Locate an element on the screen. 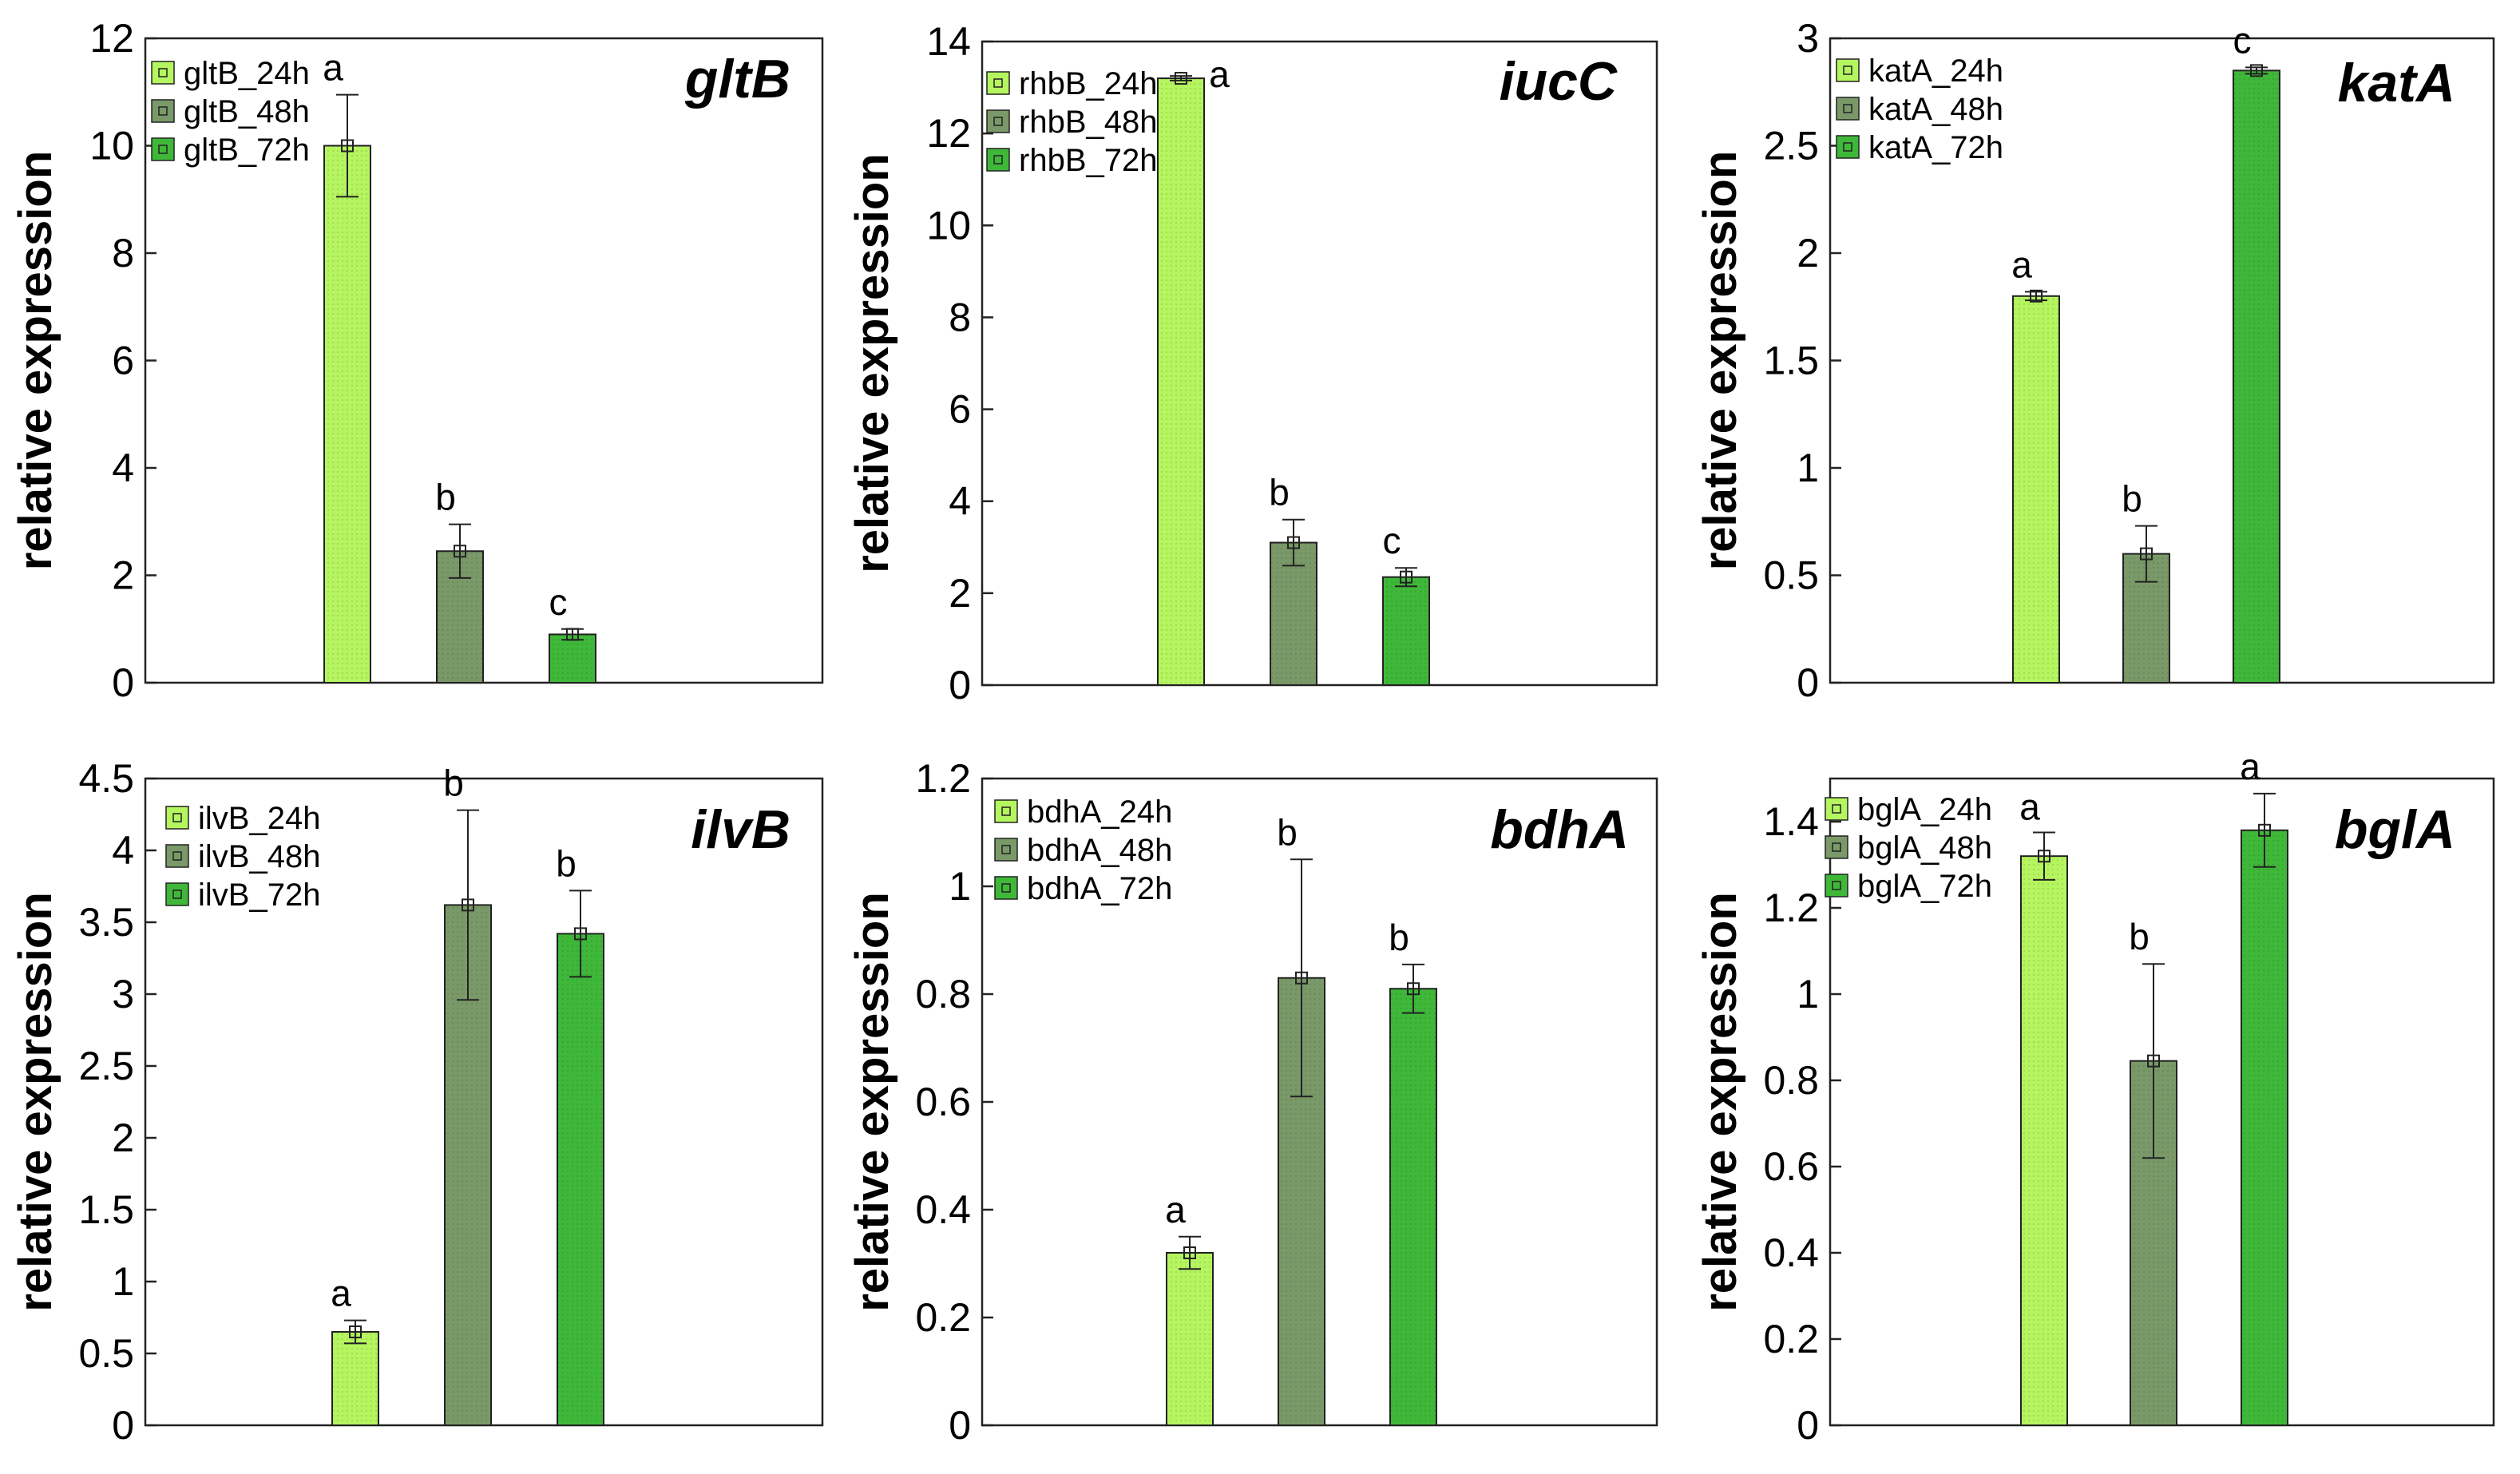  chart-title: iucC is located at coordinates (1559, 81).